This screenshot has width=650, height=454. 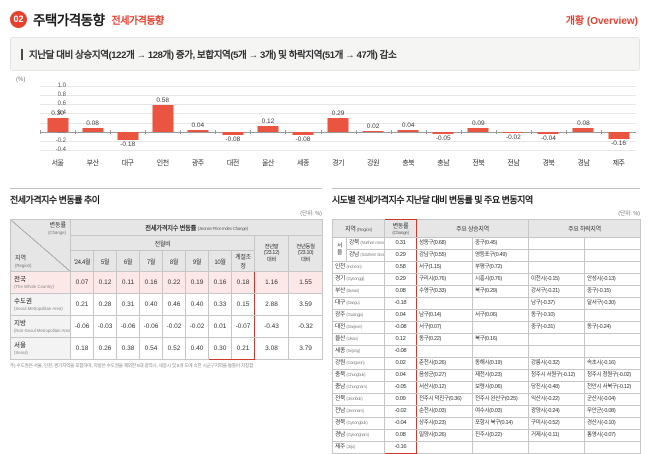 What do you see at coordinates (341, 363) in the screenshot?
I see `region-name: 강원` at bounding box center [341, 363].